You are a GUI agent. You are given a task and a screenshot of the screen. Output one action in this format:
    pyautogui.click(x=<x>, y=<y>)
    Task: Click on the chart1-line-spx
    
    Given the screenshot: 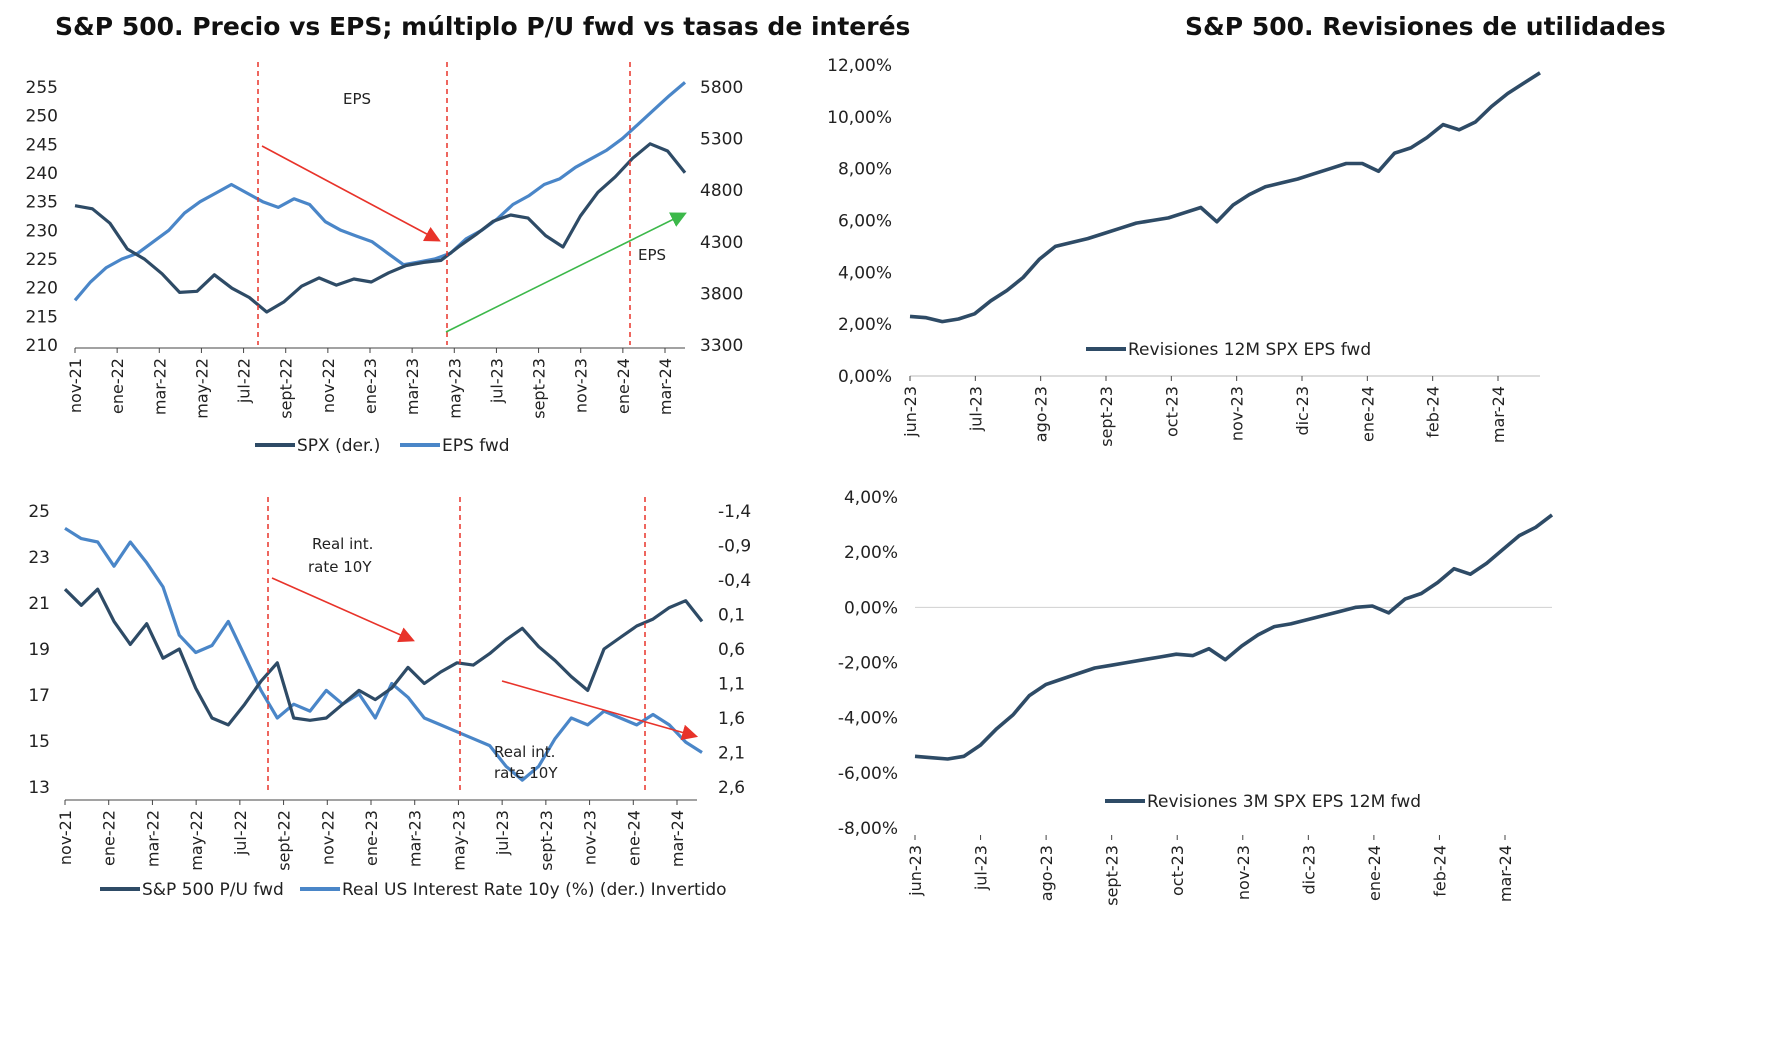 What is the action you would take?
    pyautogui.click(x=380, y=228)
    